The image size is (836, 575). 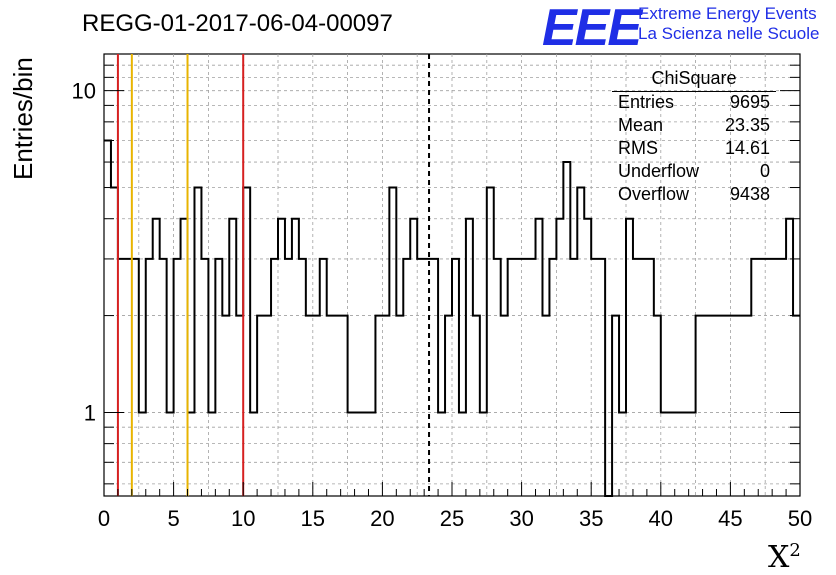 What do you see at coordinates (591, 518) in the screenshot?
I see `x-tick-label: 35` at bounding box center [591, 518].